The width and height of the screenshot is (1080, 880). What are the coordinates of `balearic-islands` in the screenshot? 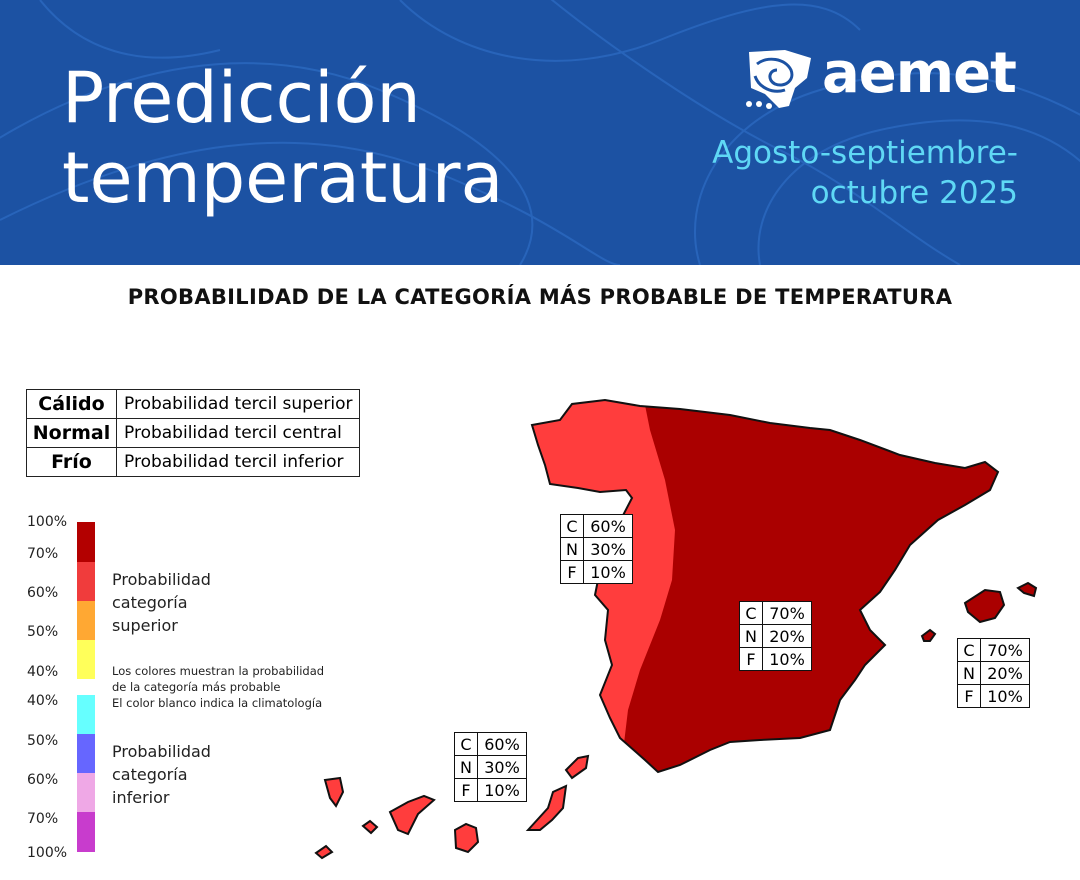 It's located at (979, 611).